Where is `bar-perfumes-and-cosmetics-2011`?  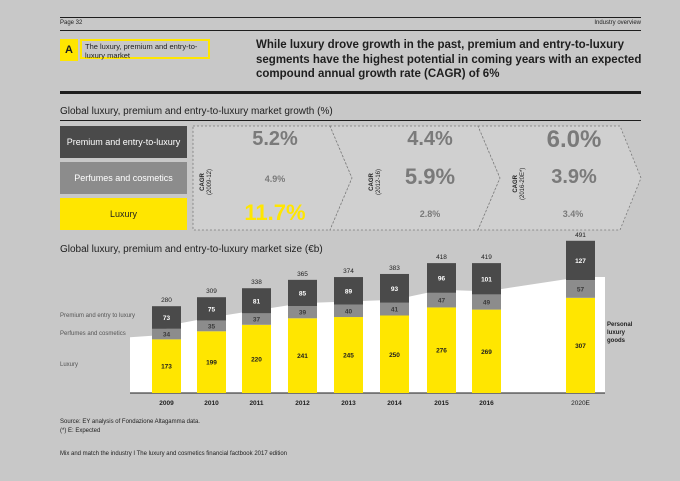 bar-perfumes-and-cosmetics-2011 is located at coordinates (256, 319).